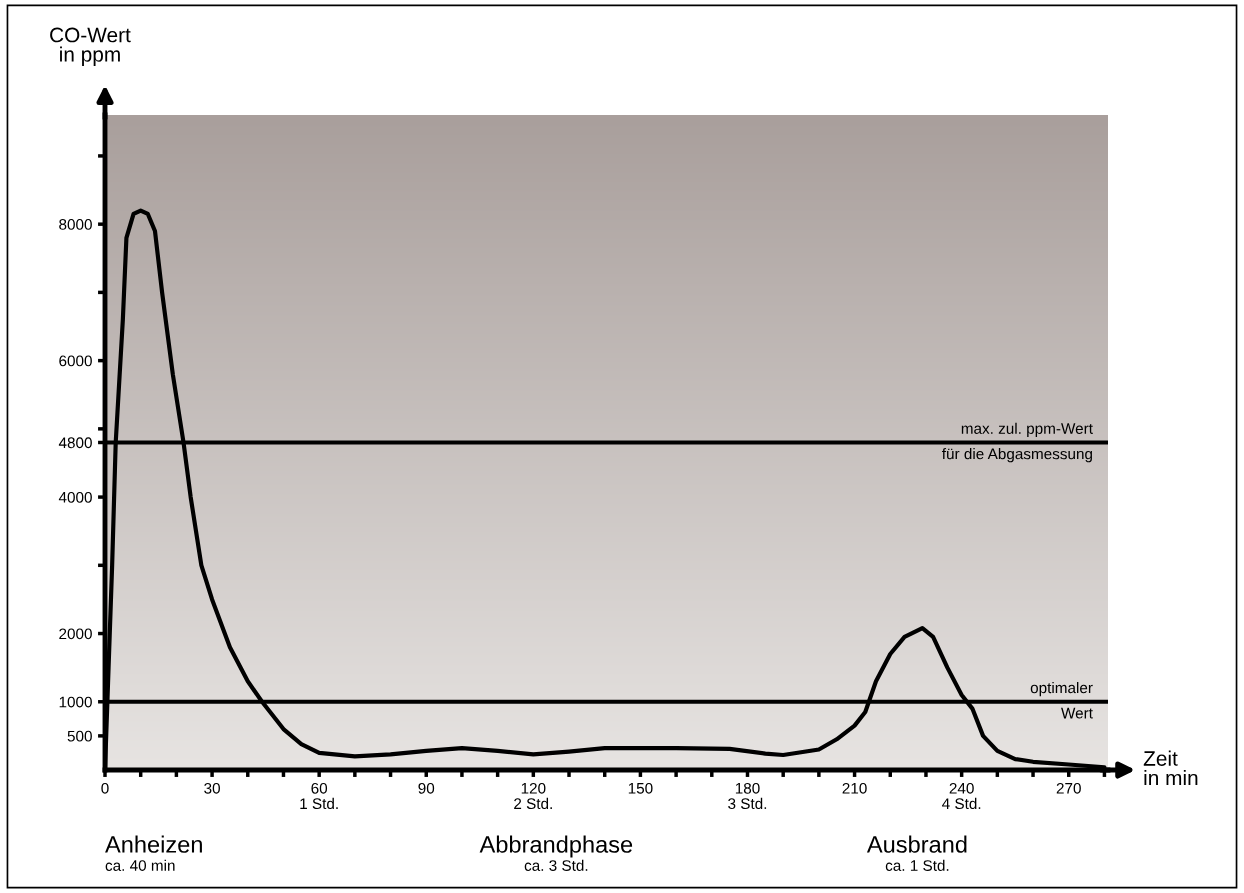  Describe the element at coordinates (961, 796) in the screenshot. I see `x-tick-label: 240 4 Std.` at that location.